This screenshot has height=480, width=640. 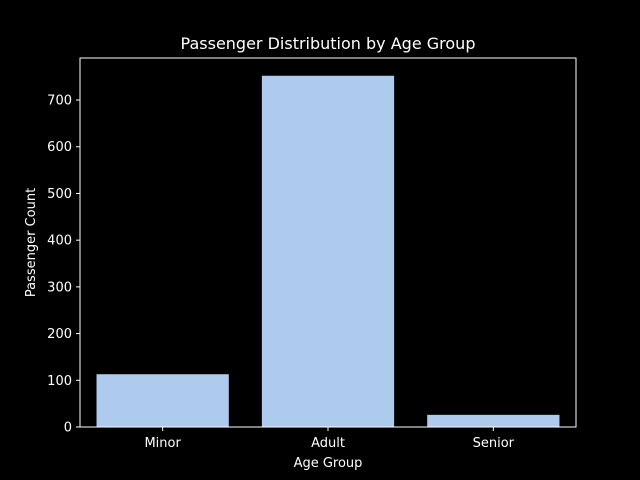 What do you see at coordinates (59, 334) in the screenshot?
I see `y-tick-label: 200` at bounding box center [59, 334].